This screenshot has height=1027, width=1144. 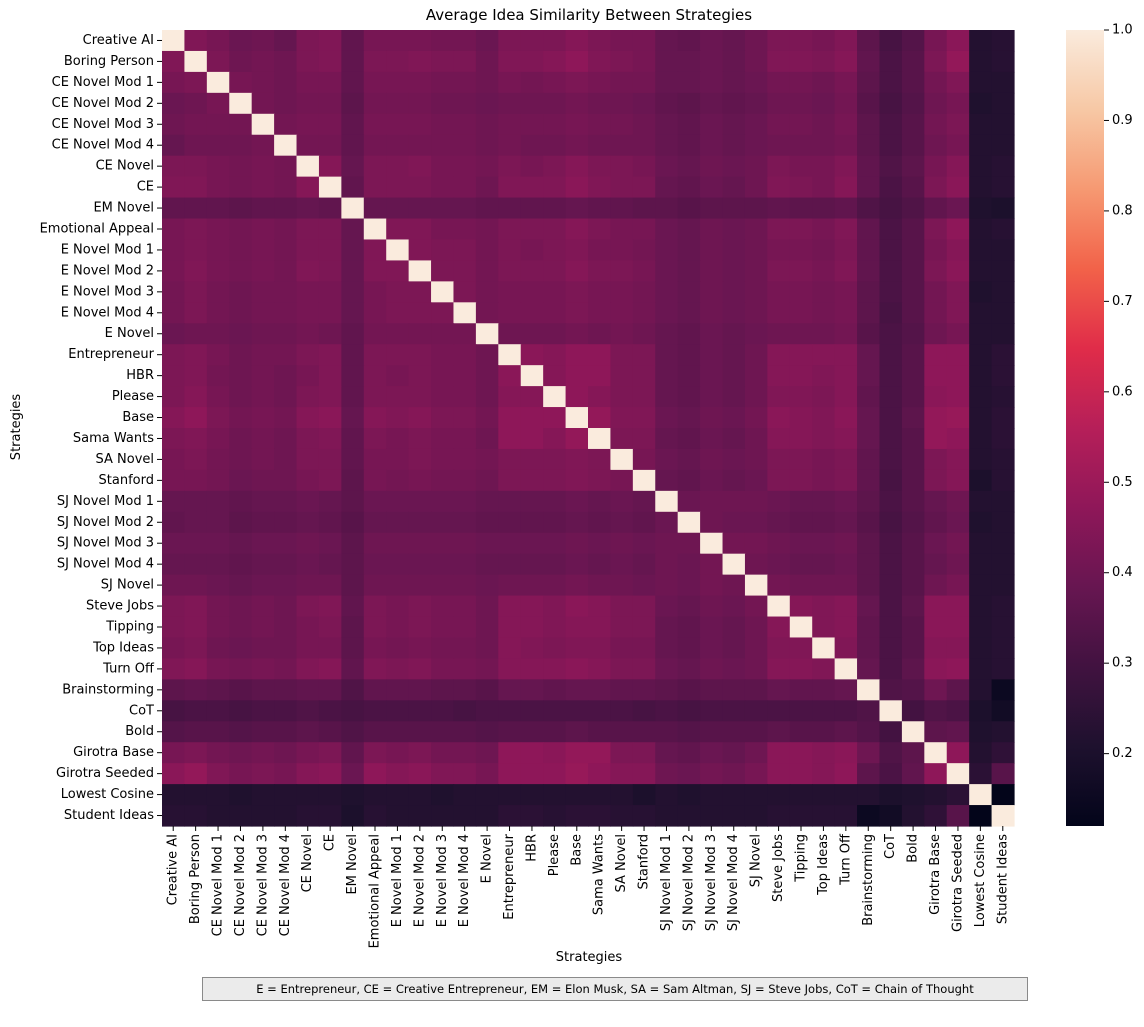 What do you see at coordinates (129, 627) in the screenshot?
I see `y-tick-label: Tipping` at bounding box center [129, 627].